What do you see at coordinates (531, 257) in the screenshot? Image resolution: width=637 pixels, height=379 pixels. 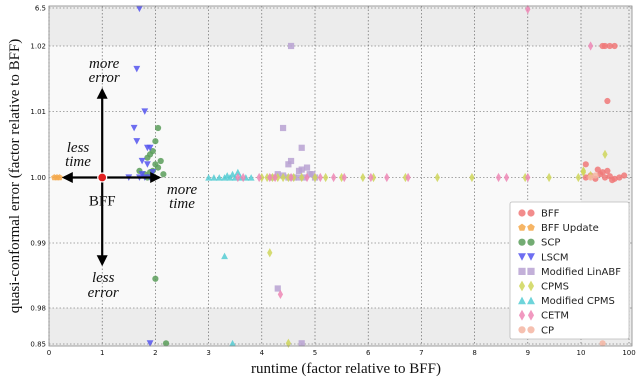 I see `legend-marker-lscm` at bounding box center [531, 257].